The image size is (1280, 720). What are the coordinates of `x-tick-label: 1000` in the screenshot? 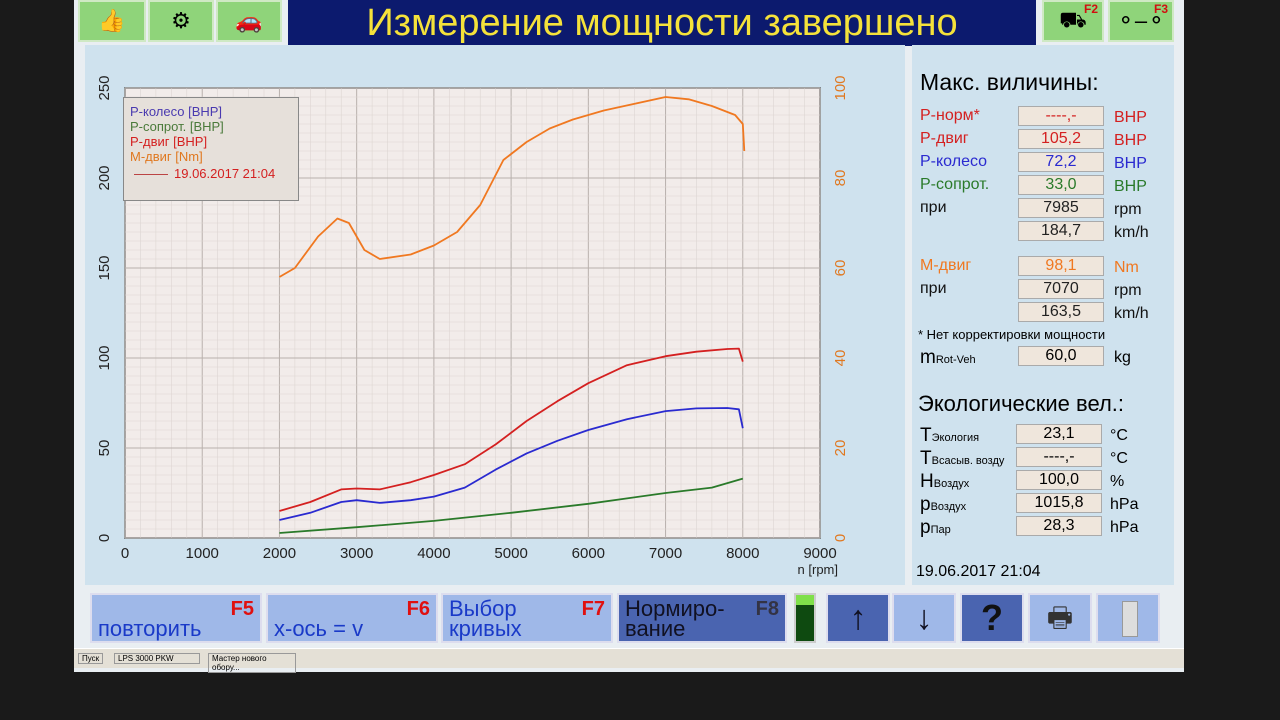 It's located at (202, 553).